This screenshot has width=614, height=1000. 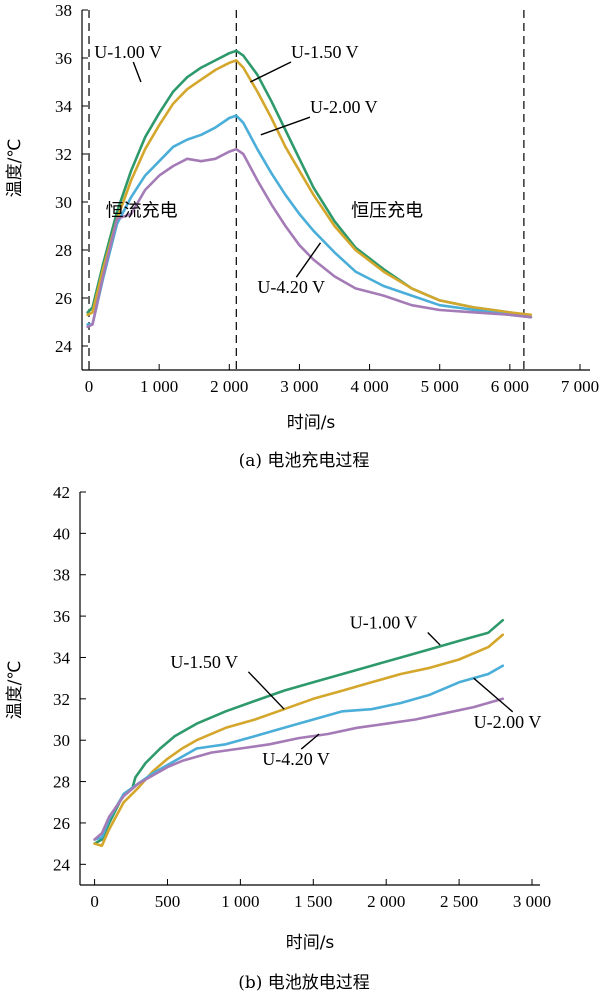 What do you see at coordinates (61, 575) in the screenshot?
I see `y-tick-label-discharging: 38` at bounding box center [61, 575].